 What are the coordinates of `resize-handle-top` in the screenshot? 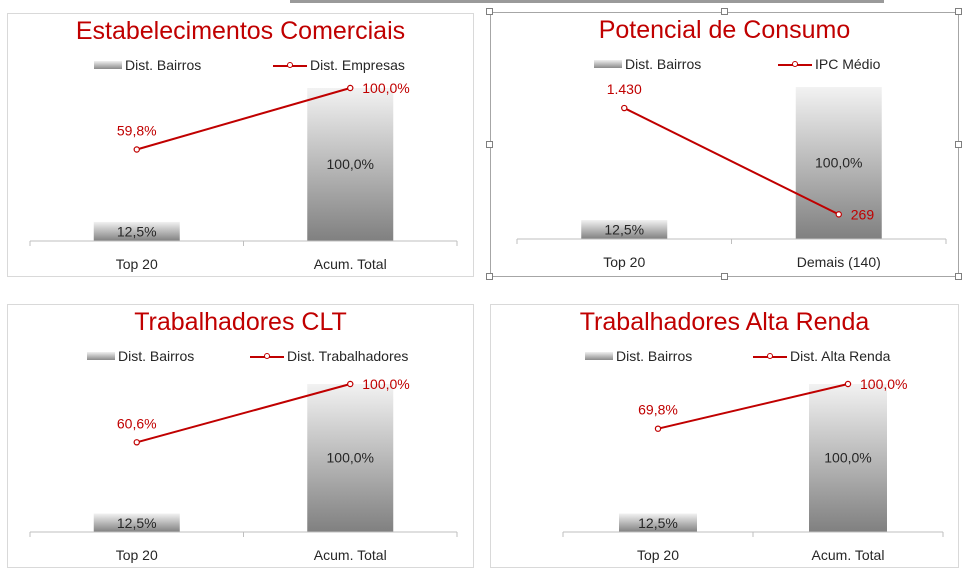 It's located at (724, 11).